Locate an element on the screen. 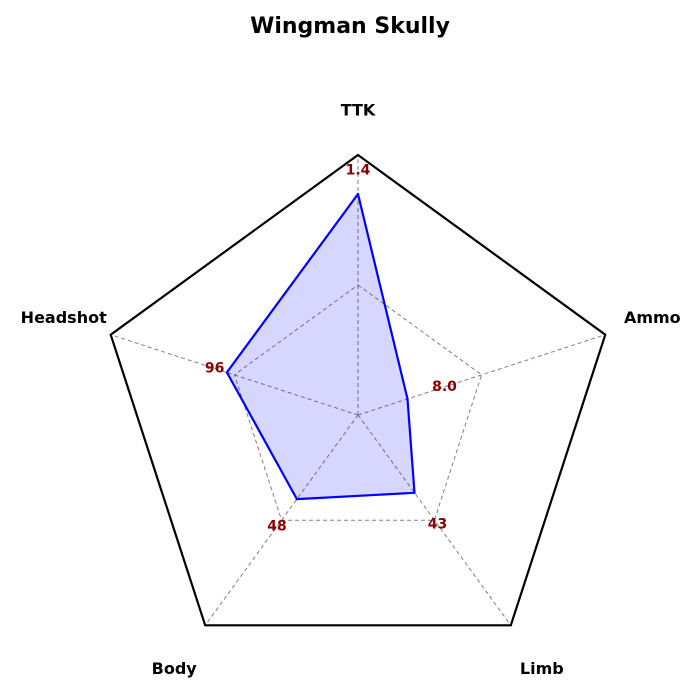  value-label-headshot: 96 is located at coordinates (214, 368).